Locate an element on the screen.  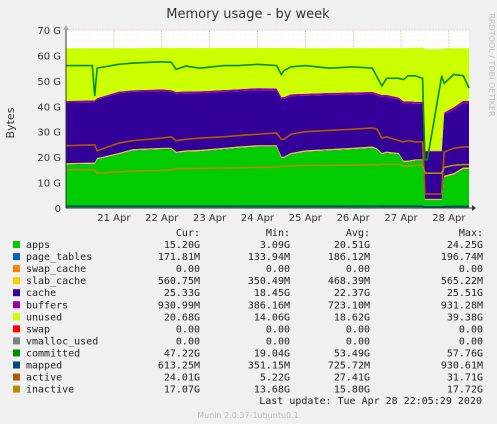
line-inactive is located at coordinates (267, 168).